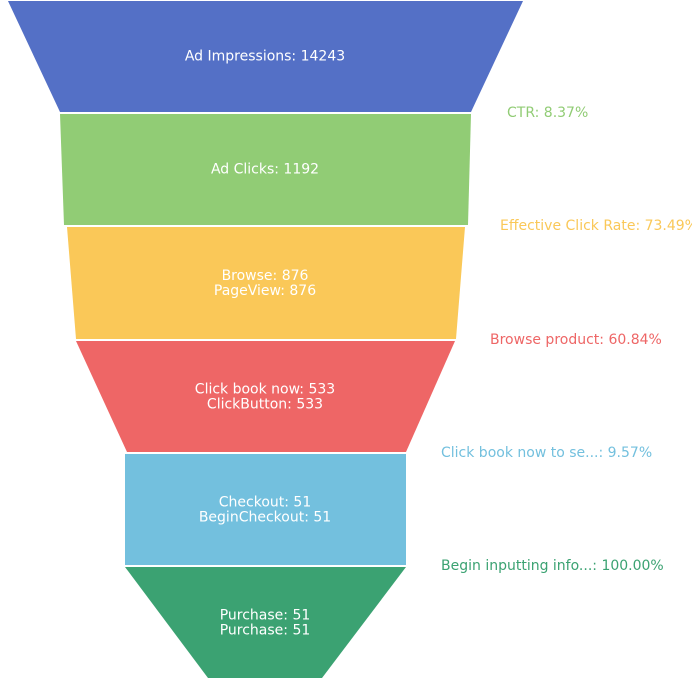 This screenshot has height=683, width=692. Describe the element at coordinates (576, 340) in the screenshot. I see `conversion-rate: Browse product: 60.84%` at that location.